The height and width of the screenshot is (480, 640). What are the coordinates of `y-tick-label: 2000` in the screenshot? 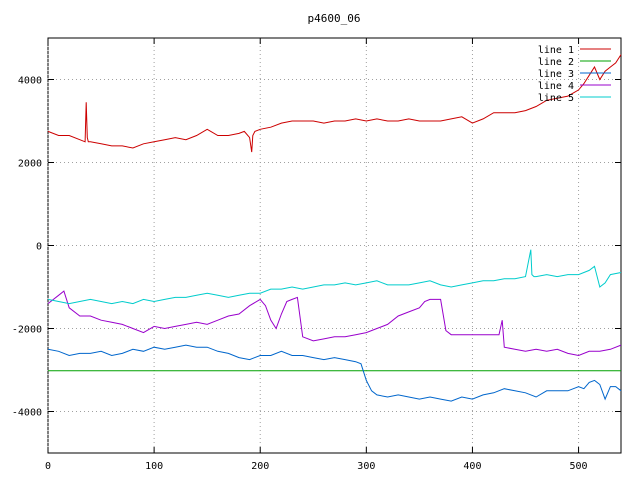 It's located at (30, 164).